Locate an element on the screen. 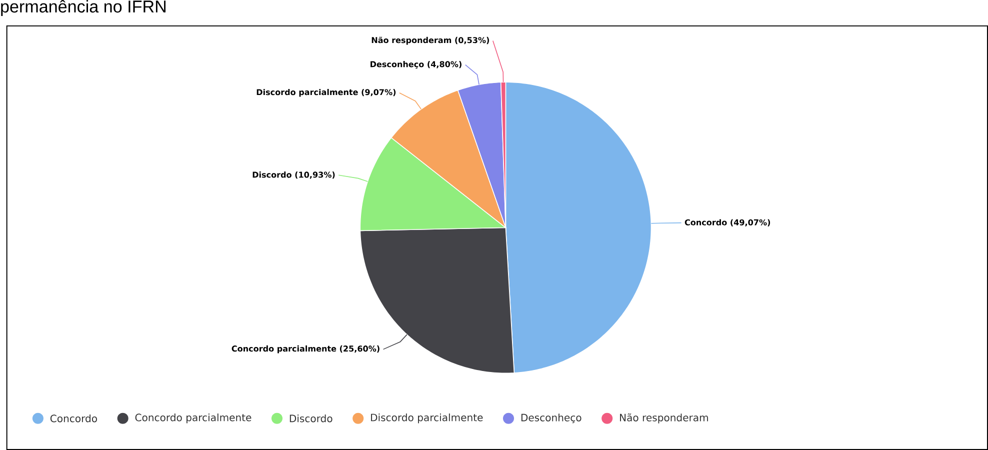 The image size is (988, 450). data-label: (49,07%) is located at coordinates (750, 222).